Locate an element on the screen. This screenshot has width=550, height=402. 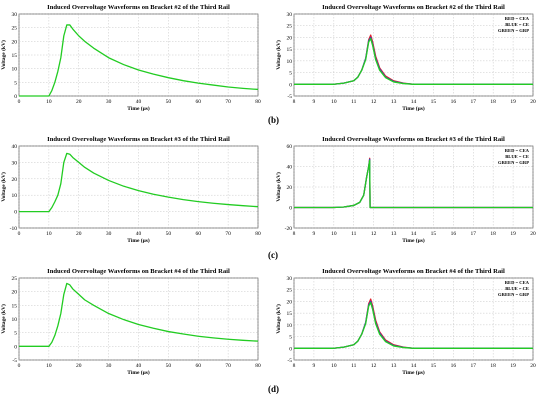
x-tick-label: 19 is located at coordinates (513, 366).